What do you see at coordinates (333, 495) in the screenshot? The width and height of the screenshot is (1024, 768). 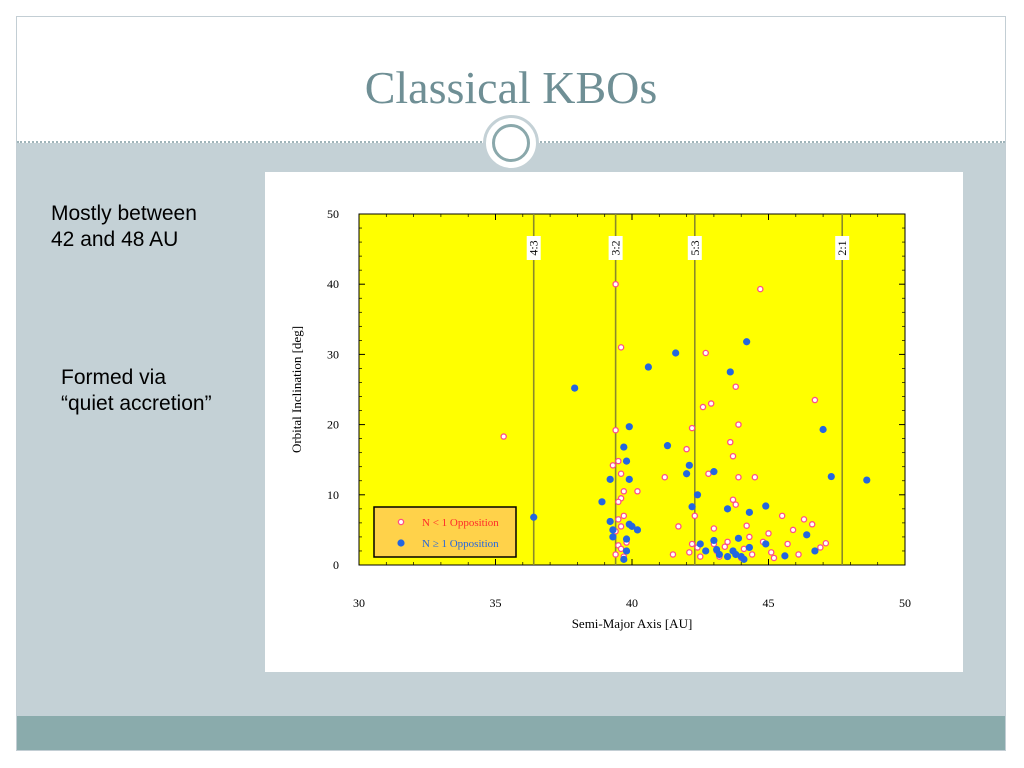 I see `y-tick-label: 10` at bounding box center [333, 495].